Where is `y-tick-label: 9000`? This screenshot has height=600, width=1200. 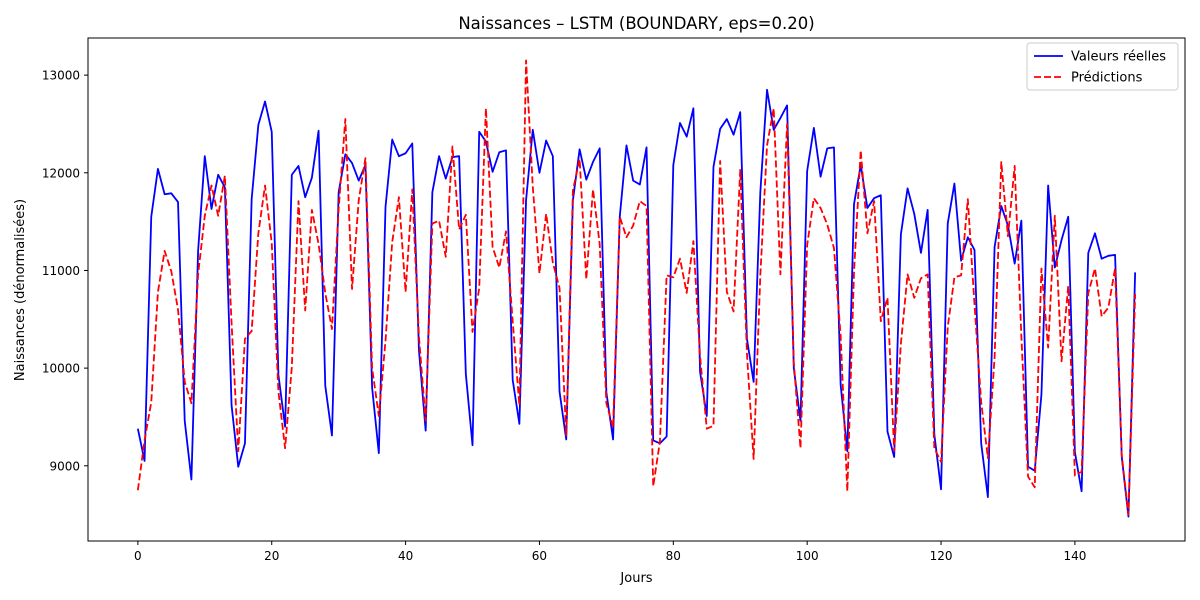
y-tick-label: 9000 is located at coordinates (64, 466).